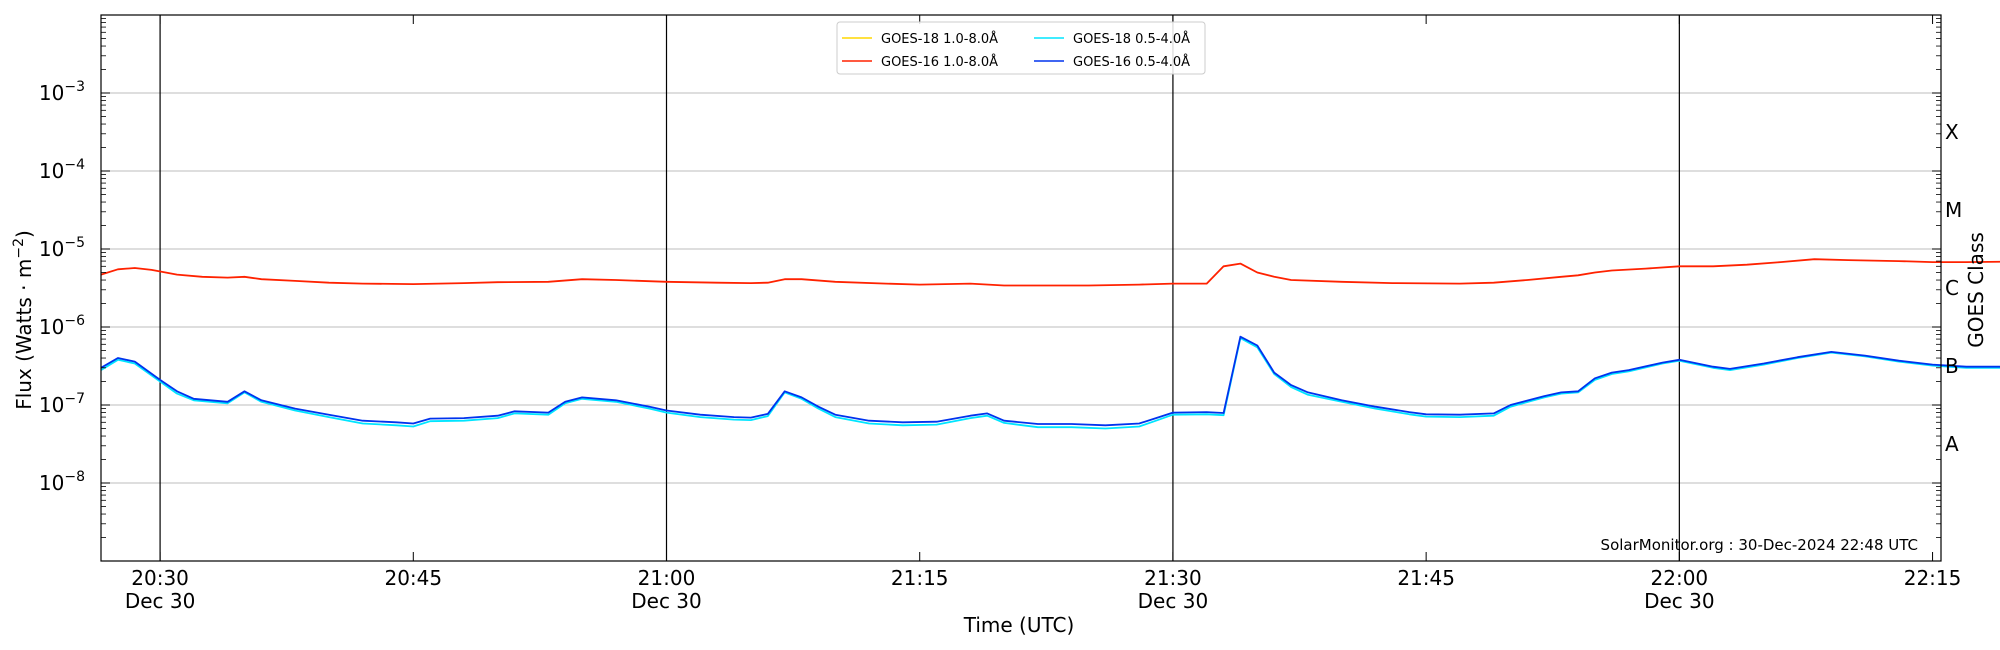 This screenshot has height=650, width=2000. What do you see at coordinates (666, 601) in the screenshot?
I see `x-tick-date-2: Dec 30` at bounding box center [666, 601].